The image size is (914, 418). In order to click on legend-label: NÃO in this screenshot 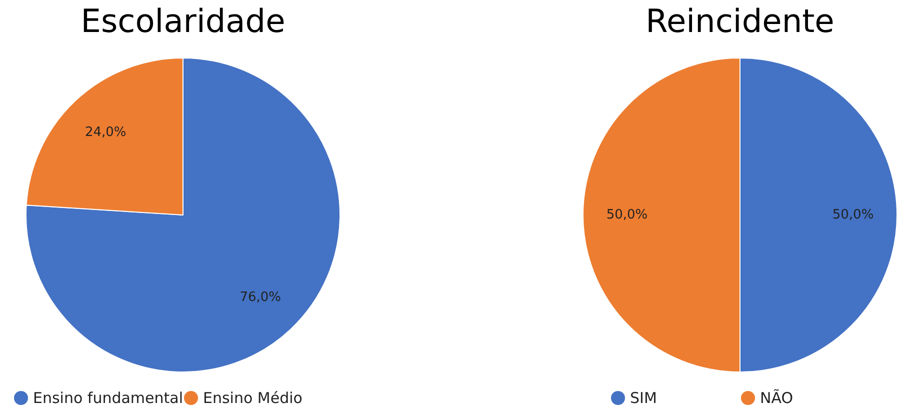, I will do `click(777, 398)`.